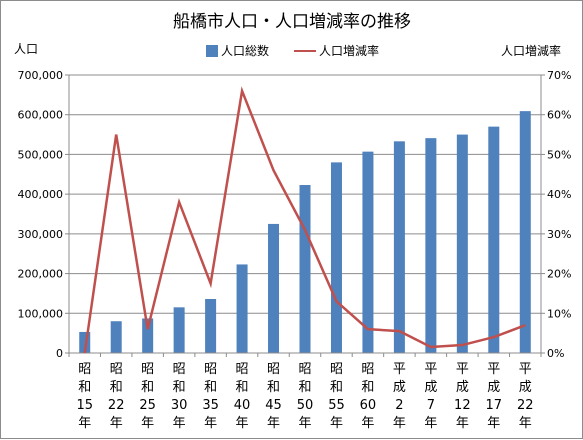 This screenshot has width=583, height=440. I want to click on x-category-label: 昭和 25 年, so click(147, 396).